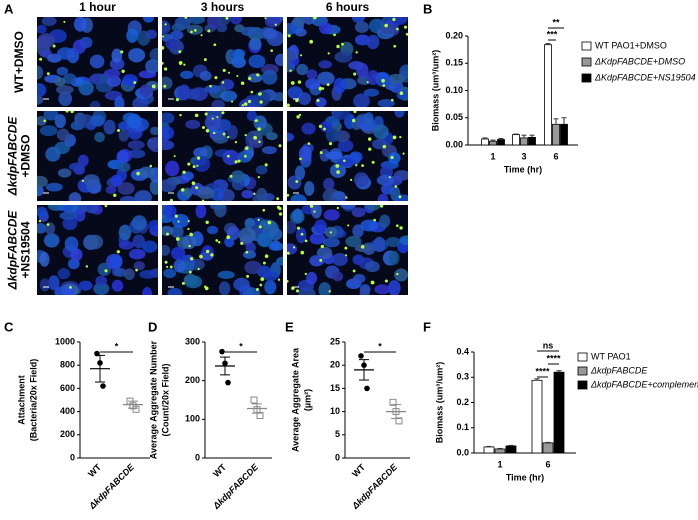  I want to click on panel-label: C, so click(9, 326).